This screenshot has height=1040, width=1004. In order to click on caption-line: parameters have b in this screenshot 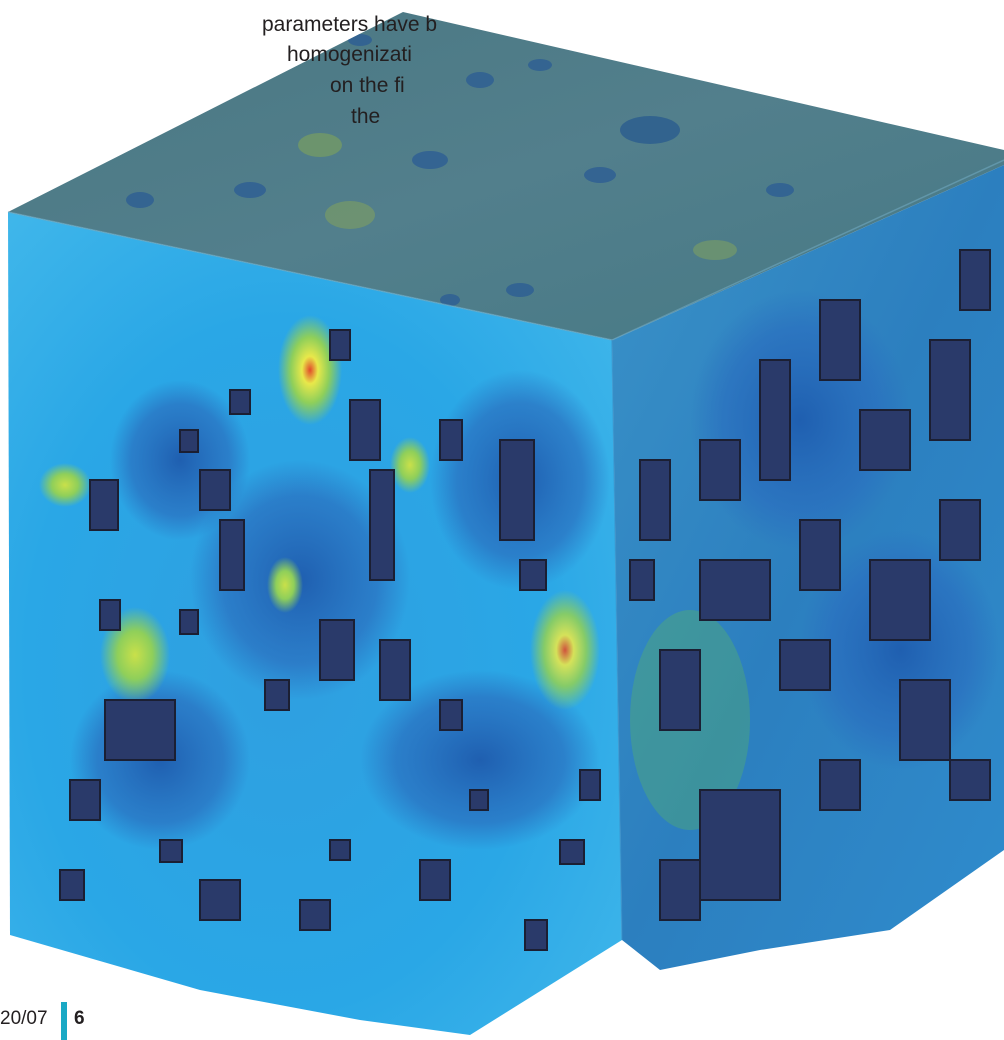, I will do `click(350, 24)`.